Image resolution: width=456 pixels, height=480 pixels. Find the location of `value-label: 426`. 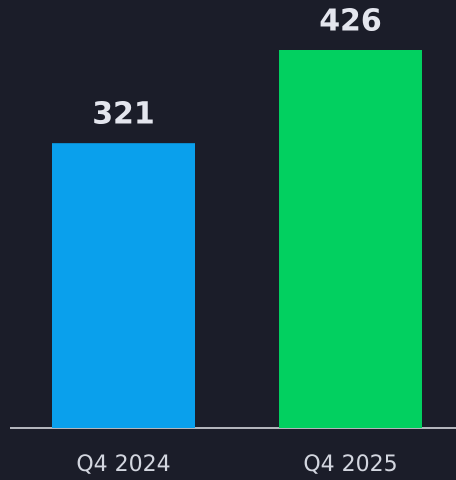

value-label: 426 is located at coordinates (350, 21).